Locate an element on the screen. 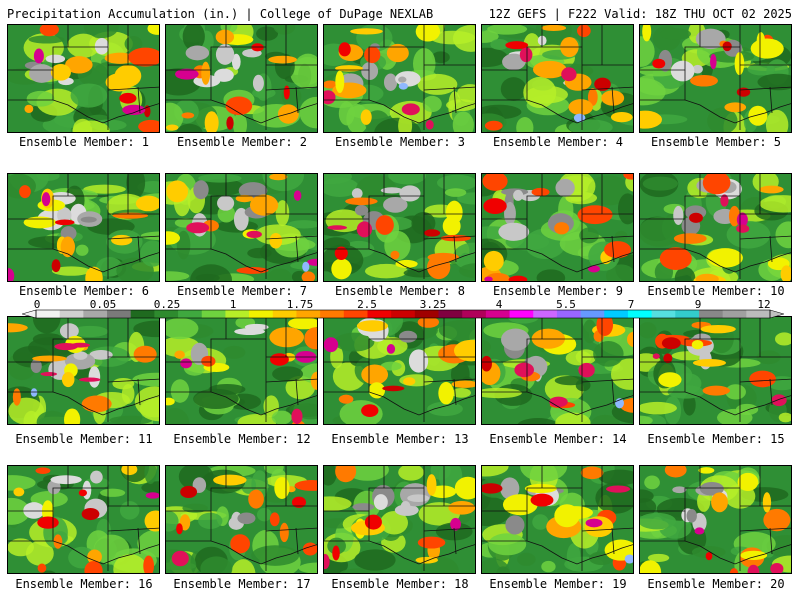 The image size is (800, 600). ensemble-member-label: Ensemble Member: 6 is located at coordinates (84, 291).